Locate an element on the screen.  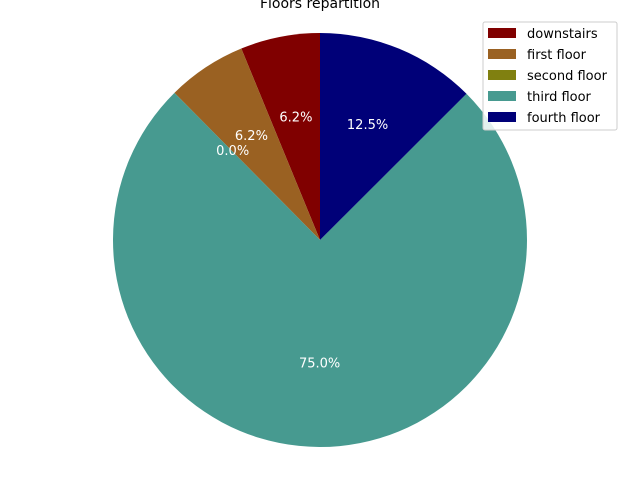
legend-label-first-floor: first floor is located at coordinates (557, 55).